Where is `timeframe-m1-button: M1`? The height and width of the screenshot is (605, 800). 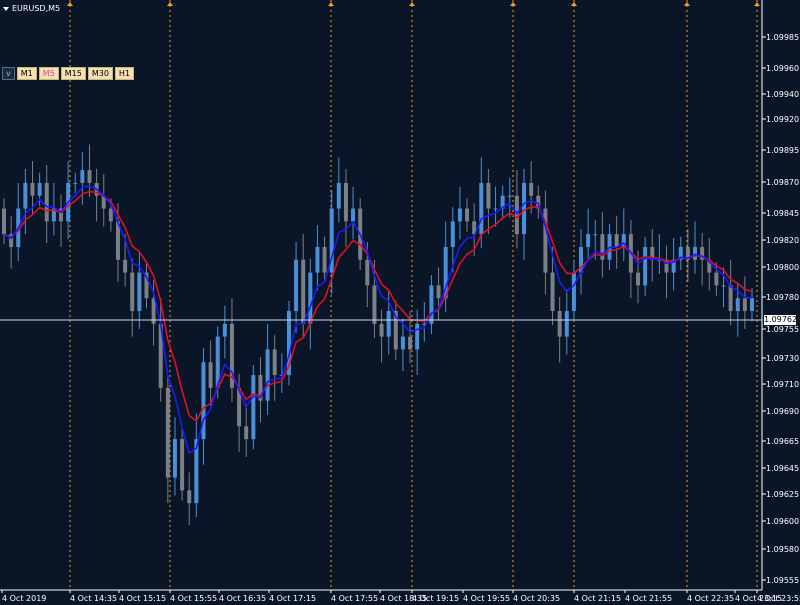
timeframe-m1-button: M1 is located at coordinates (26, 73).